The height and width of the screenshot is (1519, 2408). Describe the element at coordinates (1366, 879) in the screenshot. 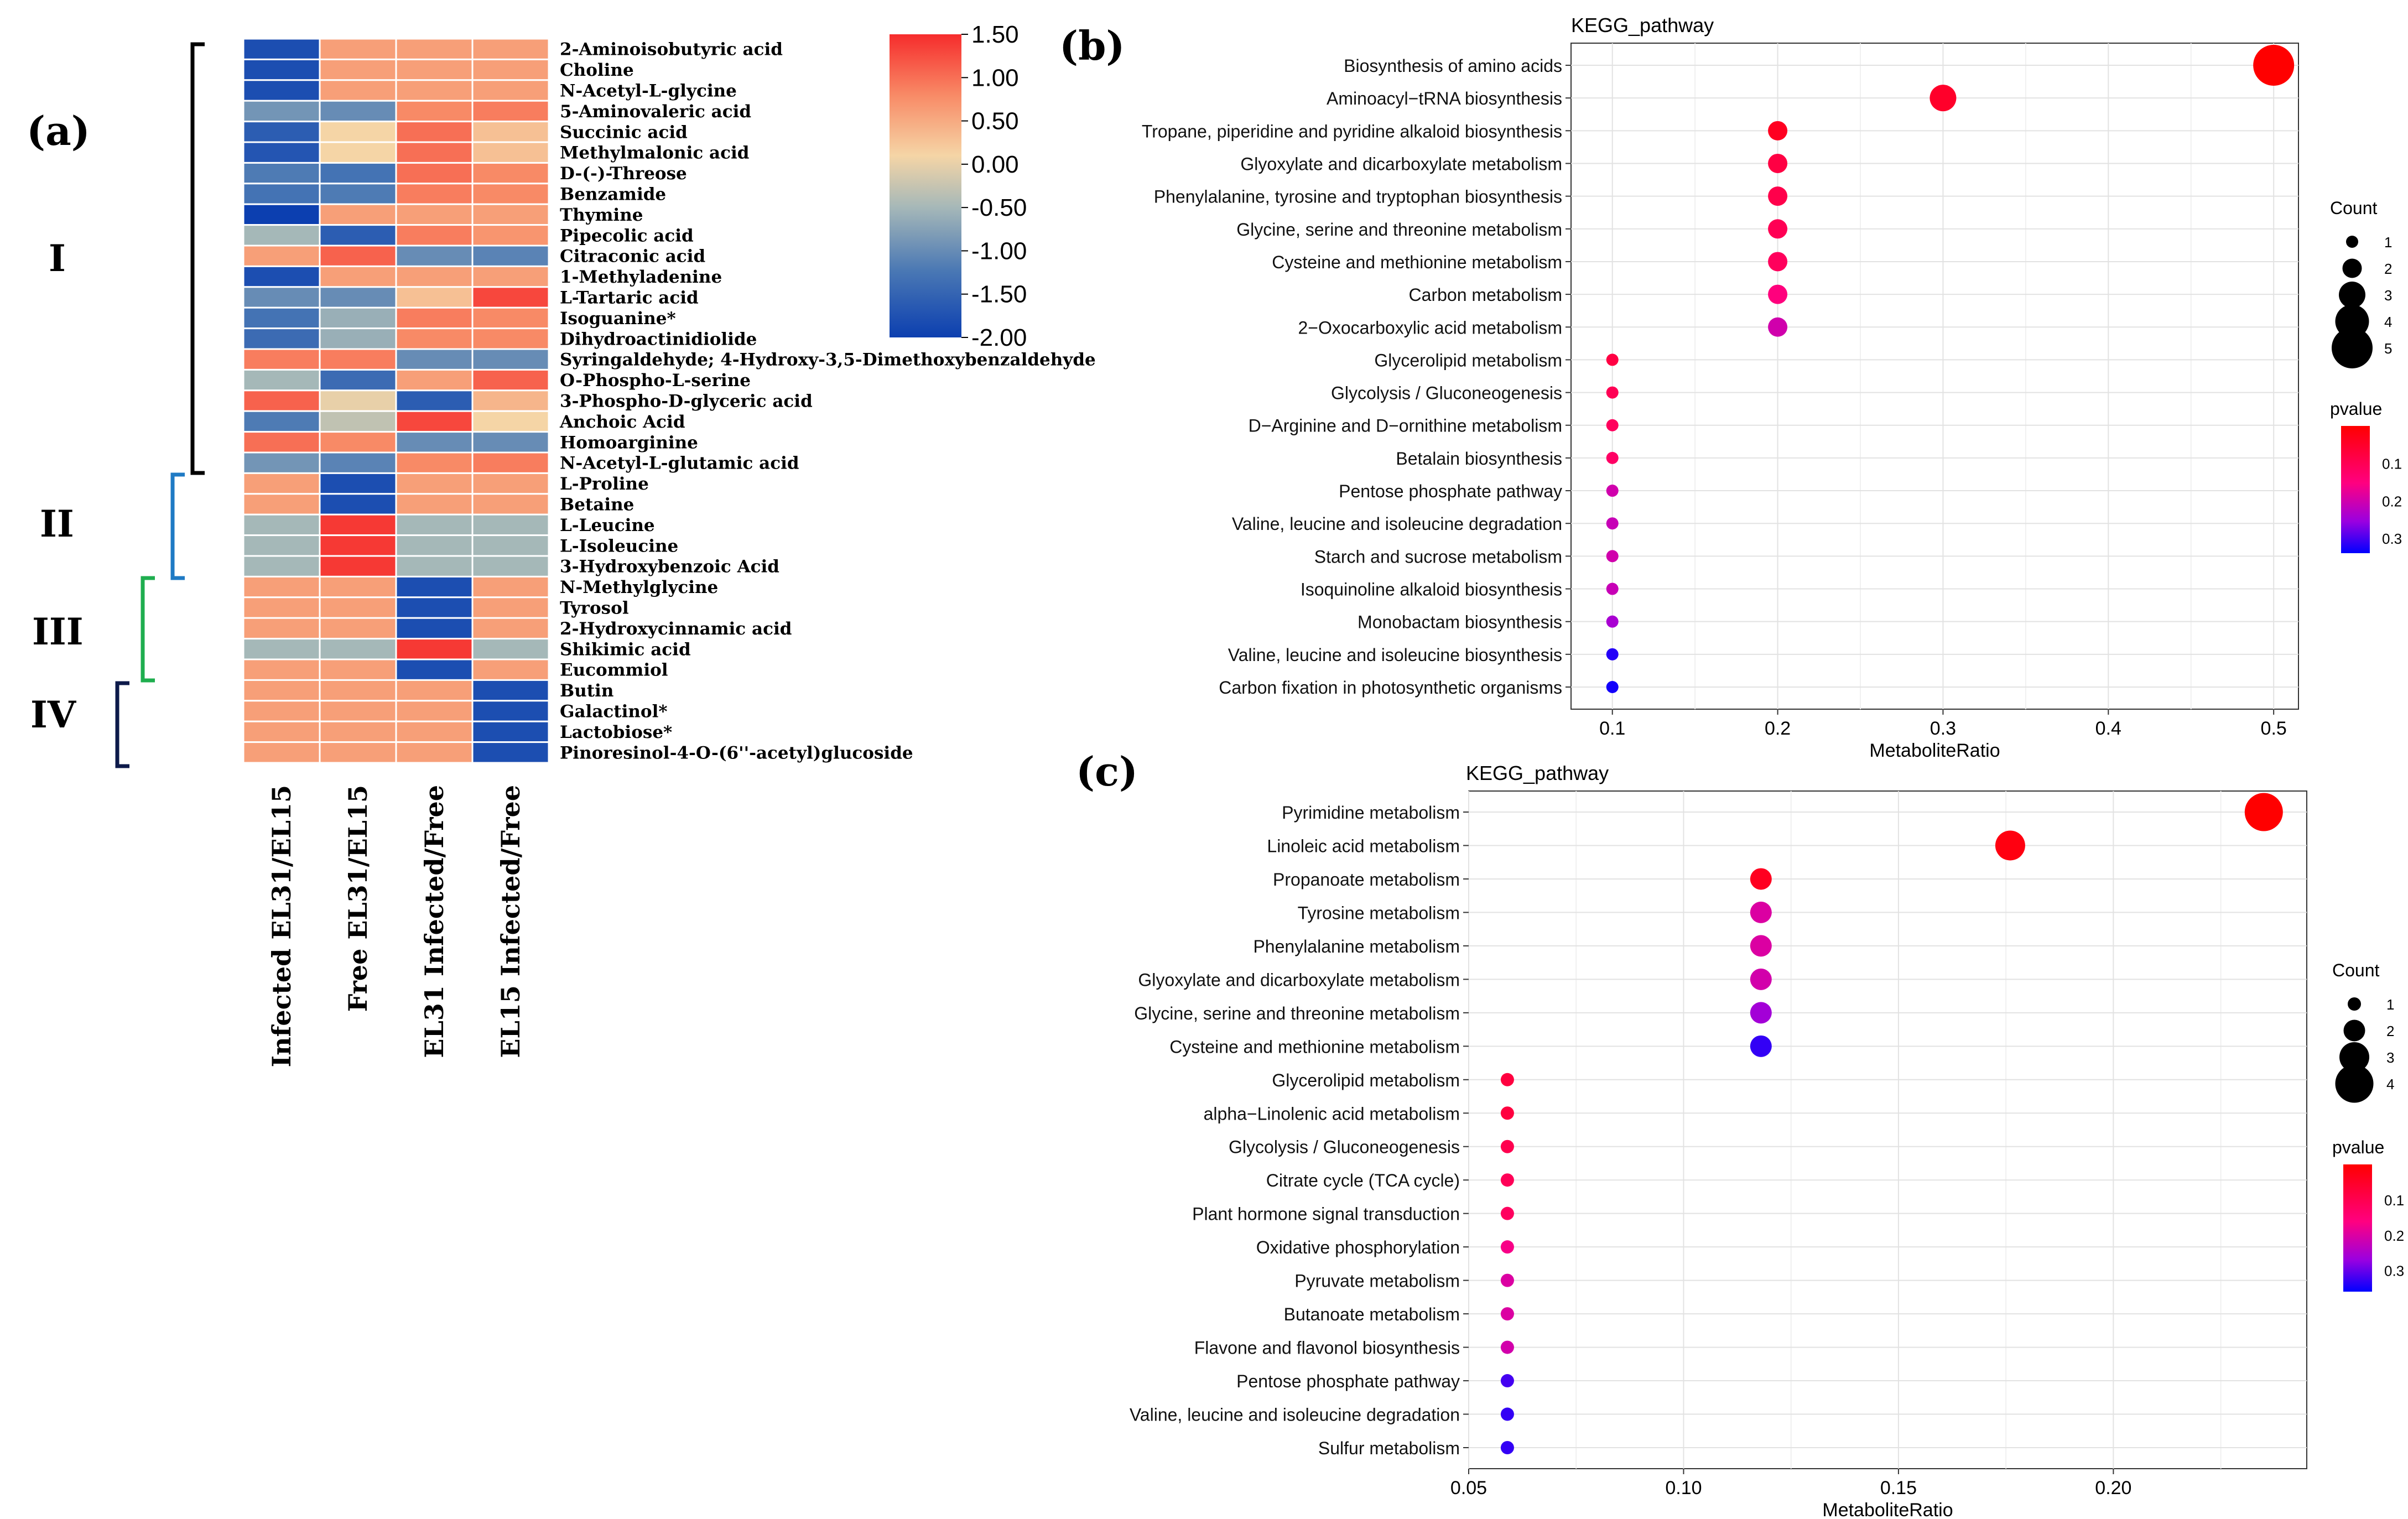

I see `pathway-label: Propanoate metabolism` at that location.